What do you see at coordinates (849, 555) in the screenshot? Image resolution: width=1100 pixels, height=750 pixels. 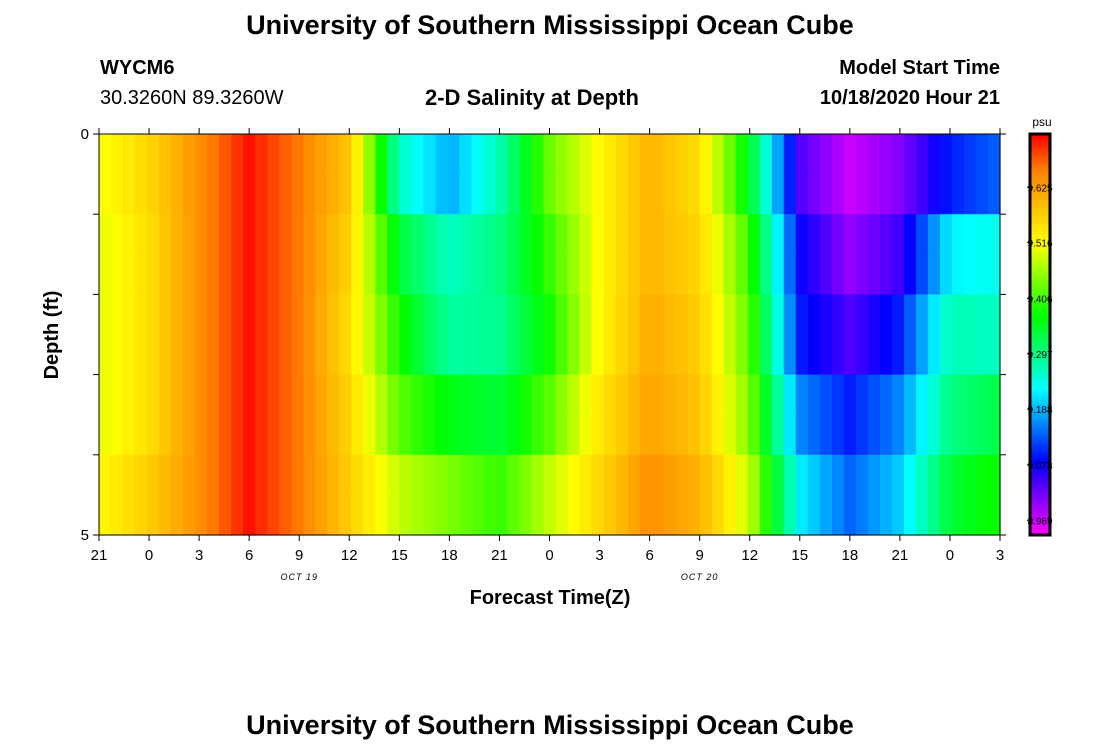 I see `x-tick-label: 18` at bounding box center [849, 555].